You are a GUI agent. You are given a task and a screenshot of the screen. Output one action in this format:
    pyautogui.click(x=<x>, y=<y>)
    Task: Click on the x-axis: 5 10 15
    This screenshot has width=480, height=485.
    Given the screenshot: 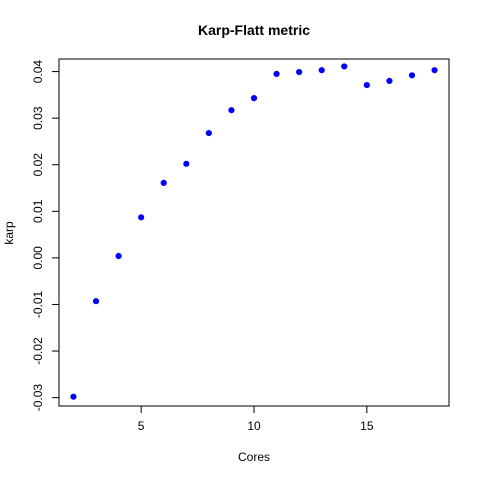 What is the action you would take?
    pyautogui.click(x=256, y=419)
    